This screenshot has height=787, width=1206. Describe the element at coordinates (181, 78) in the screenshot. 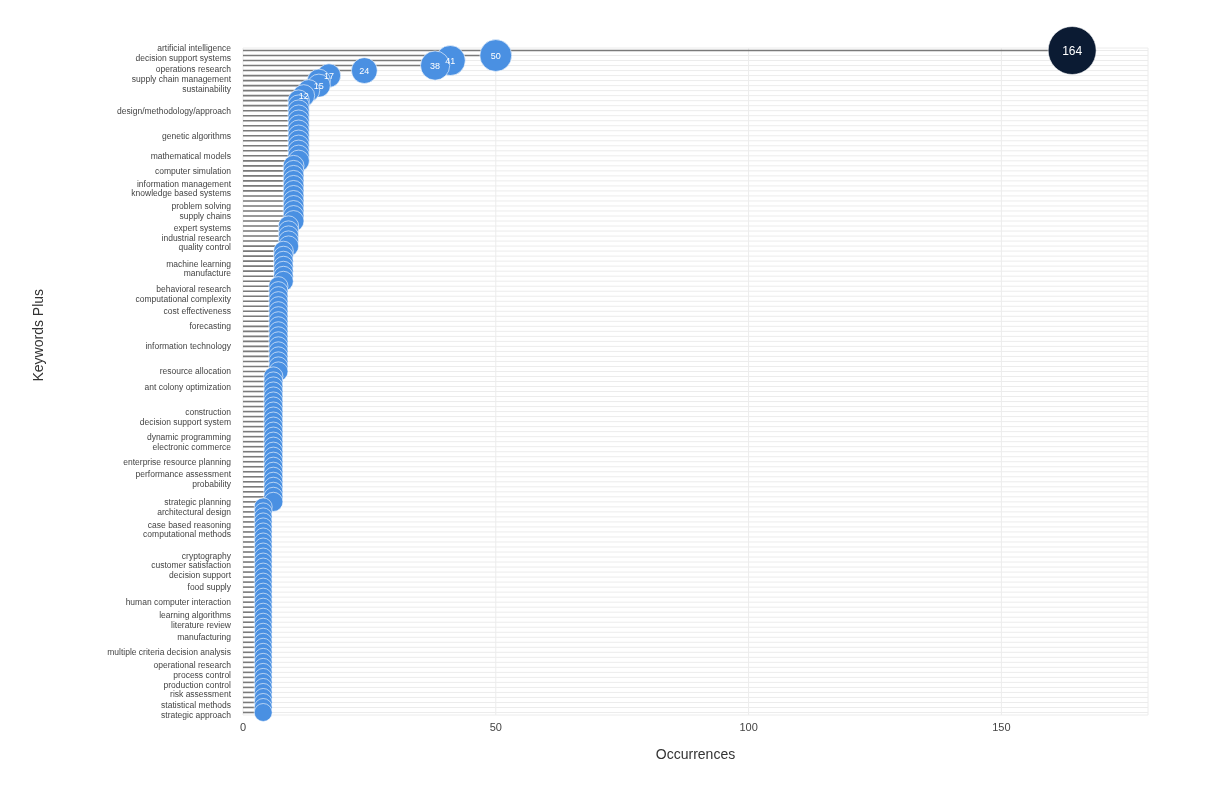

I see `y-tick-label: supply chain management` at that location.